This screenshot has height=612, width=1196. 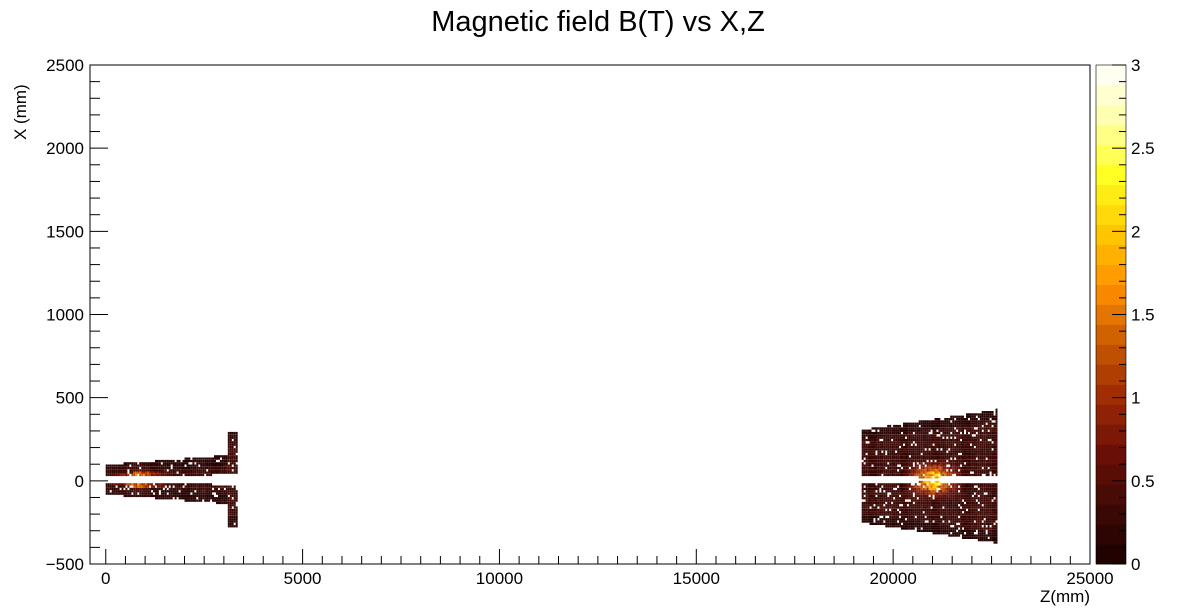 What do you see at coordinates (70, 398) in the screenshot?
I see `y-tick-label: 500` at bounding box center [70, 398].